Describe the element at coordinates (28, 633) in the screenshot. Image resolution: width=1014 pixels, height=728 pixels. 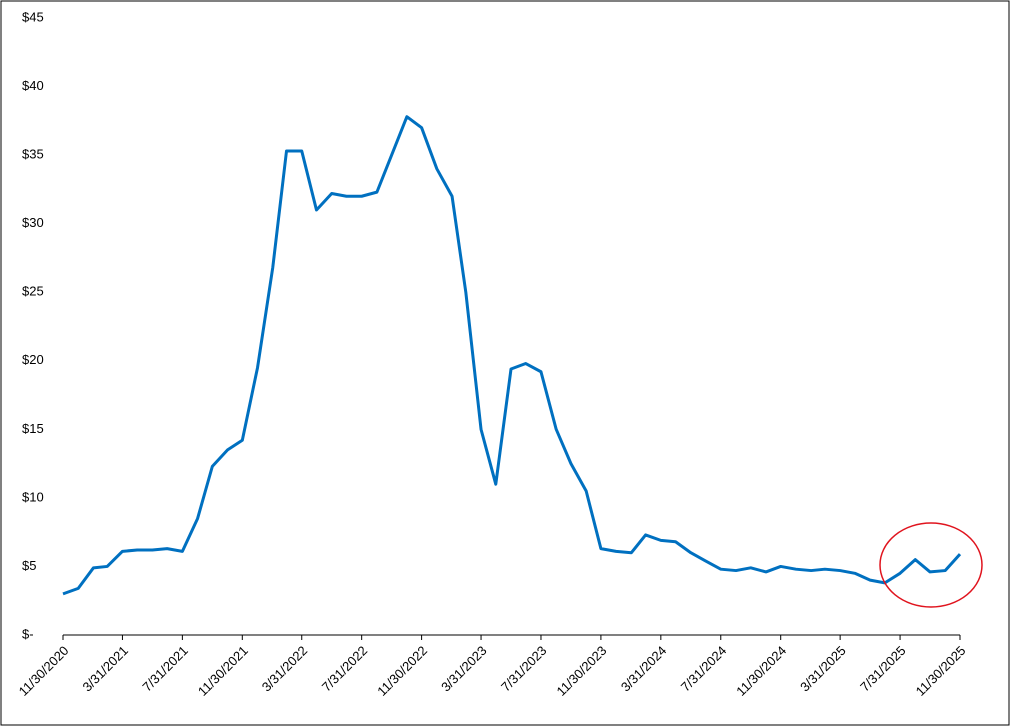
I see `y-tick-label: $-` at that location.